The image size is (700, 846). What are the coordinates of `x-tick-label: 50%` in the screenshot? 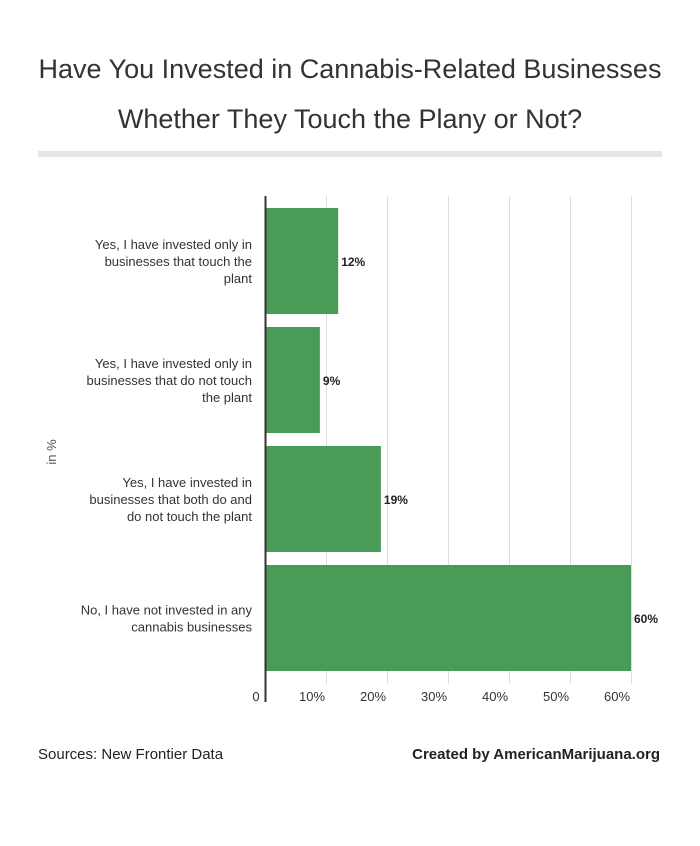 It's located at (556, 696).